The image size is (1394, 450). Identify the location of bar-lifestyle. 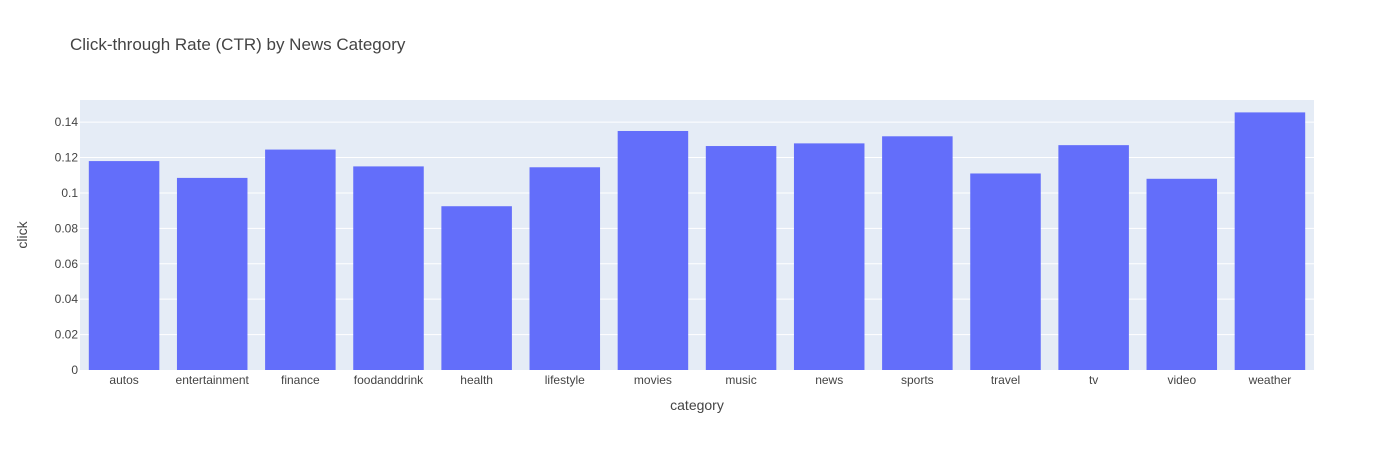
(565, 268).